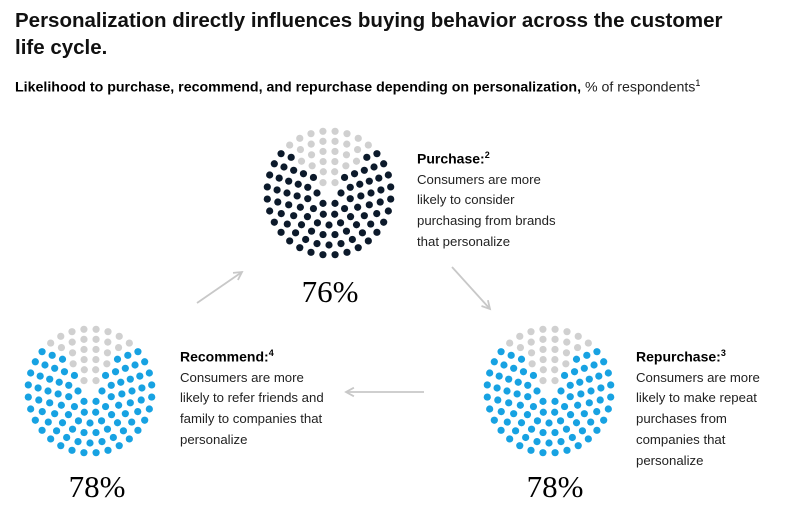  Describe the element at coordinates (555, 486) in the screenshot. I see `repurchase-percentage: 78%` at that location.